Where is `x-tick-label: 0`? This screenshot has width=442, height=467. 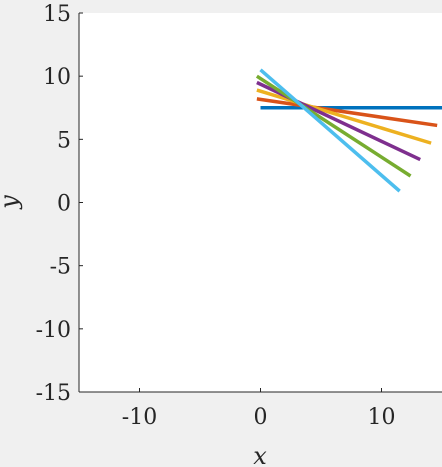 x-tick-label: 0 is located at coordinates (261, 417).